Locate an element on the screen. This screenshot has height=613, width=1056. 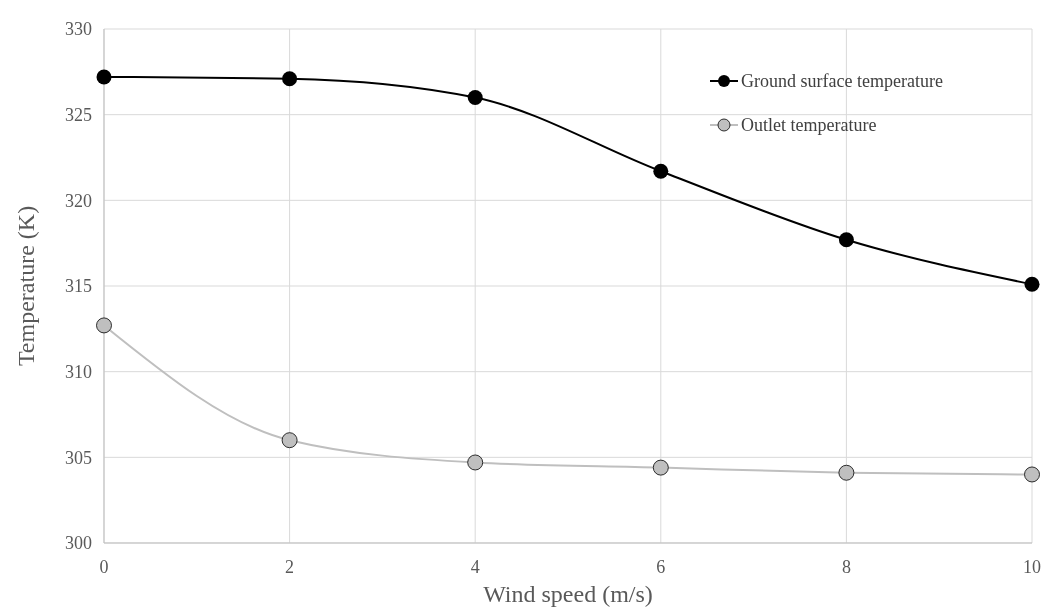
y-tick-label: 315 is located at coordinates (78, 286).